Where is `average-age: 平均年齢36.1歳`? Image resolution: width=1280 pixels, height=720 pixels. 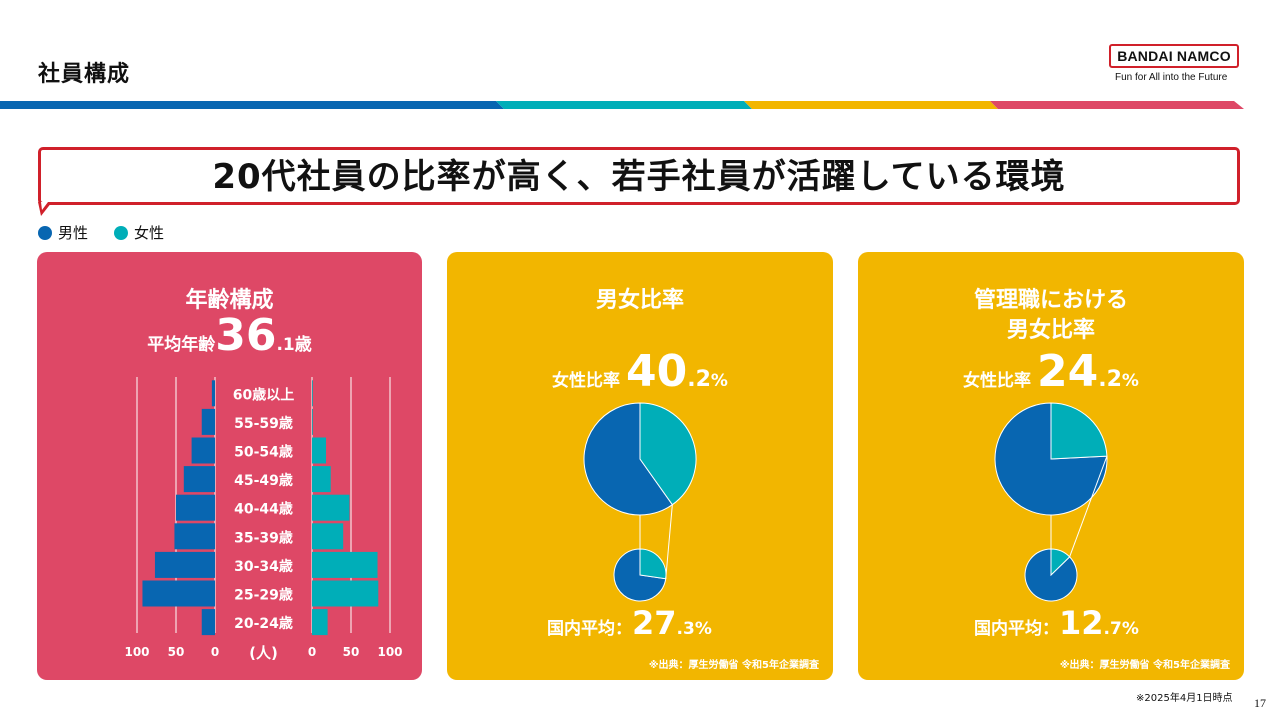 average-age: 平均年齢36.1歳 is located at coordinates (229, 335).